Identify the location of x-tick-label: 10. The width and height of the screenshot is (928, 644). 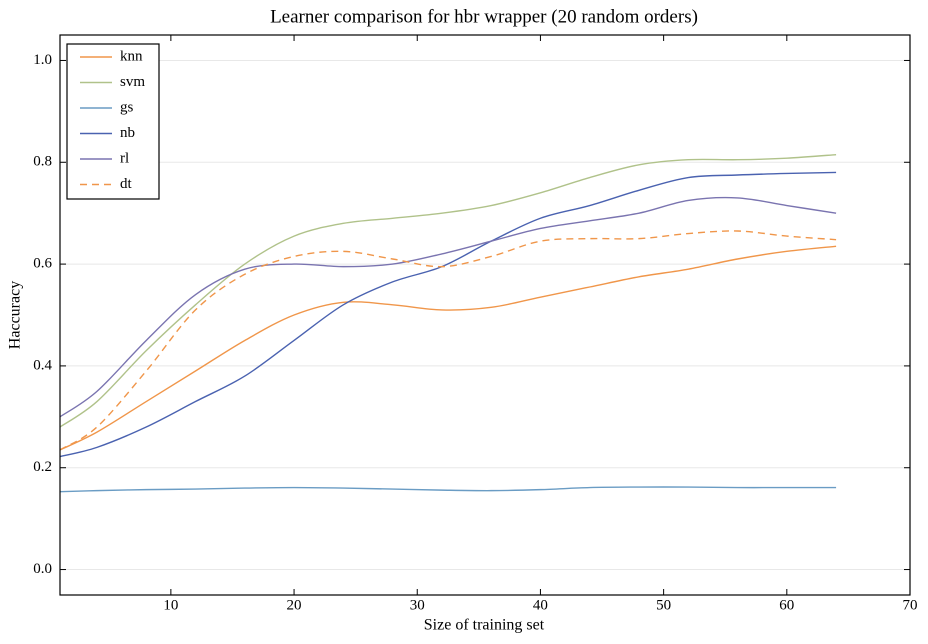
(170, 605).